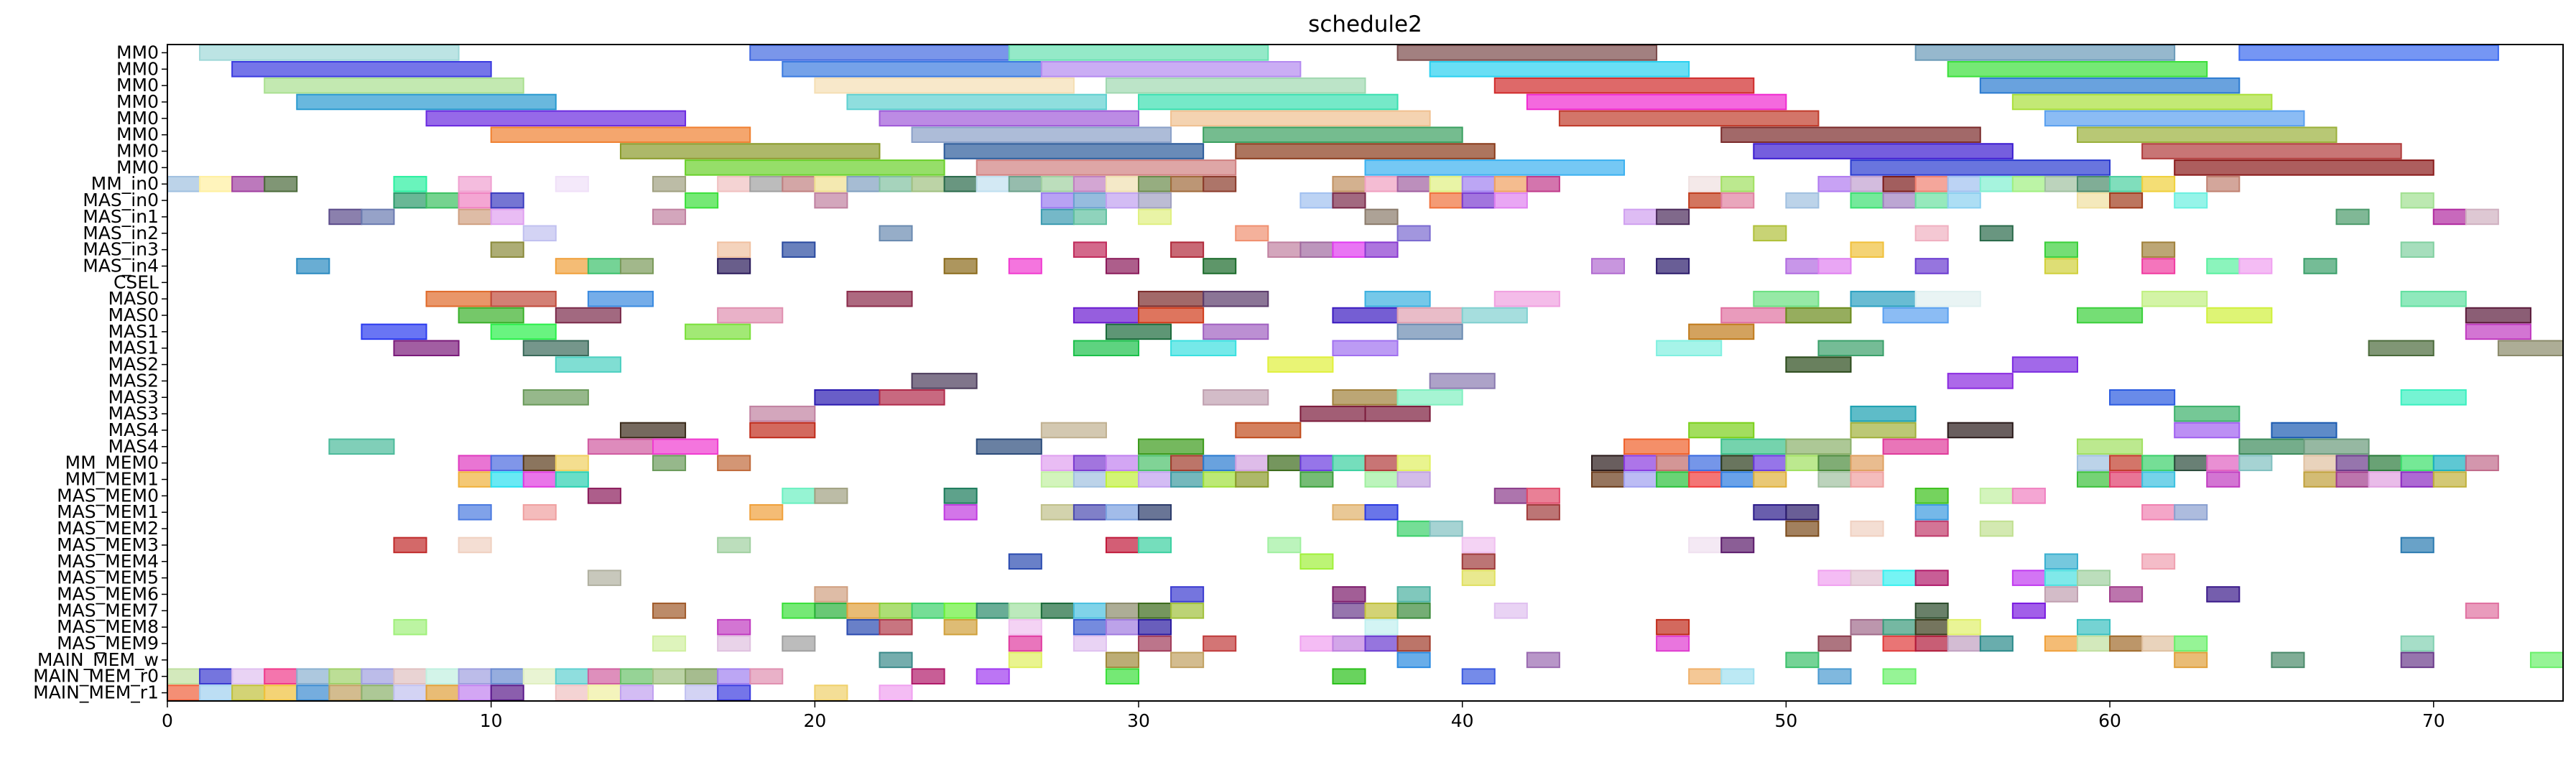 Image resolution: width=2576 pixels, height=757 pixels. Describe the element at coordinates (125, 184) in the screenshot. I see `y-tick-label: MM_in0` at that location.